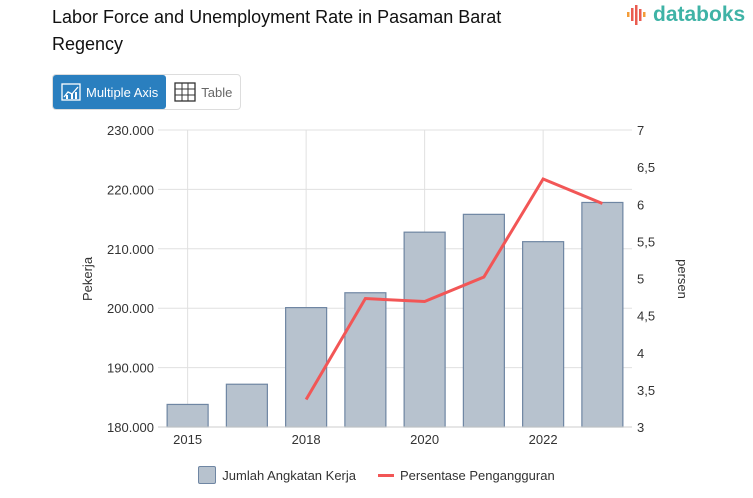  What do you see at coordinates (640, 204) in the screenshot?
I see `y-right-tick: 6` at bounding box center [640, 204].